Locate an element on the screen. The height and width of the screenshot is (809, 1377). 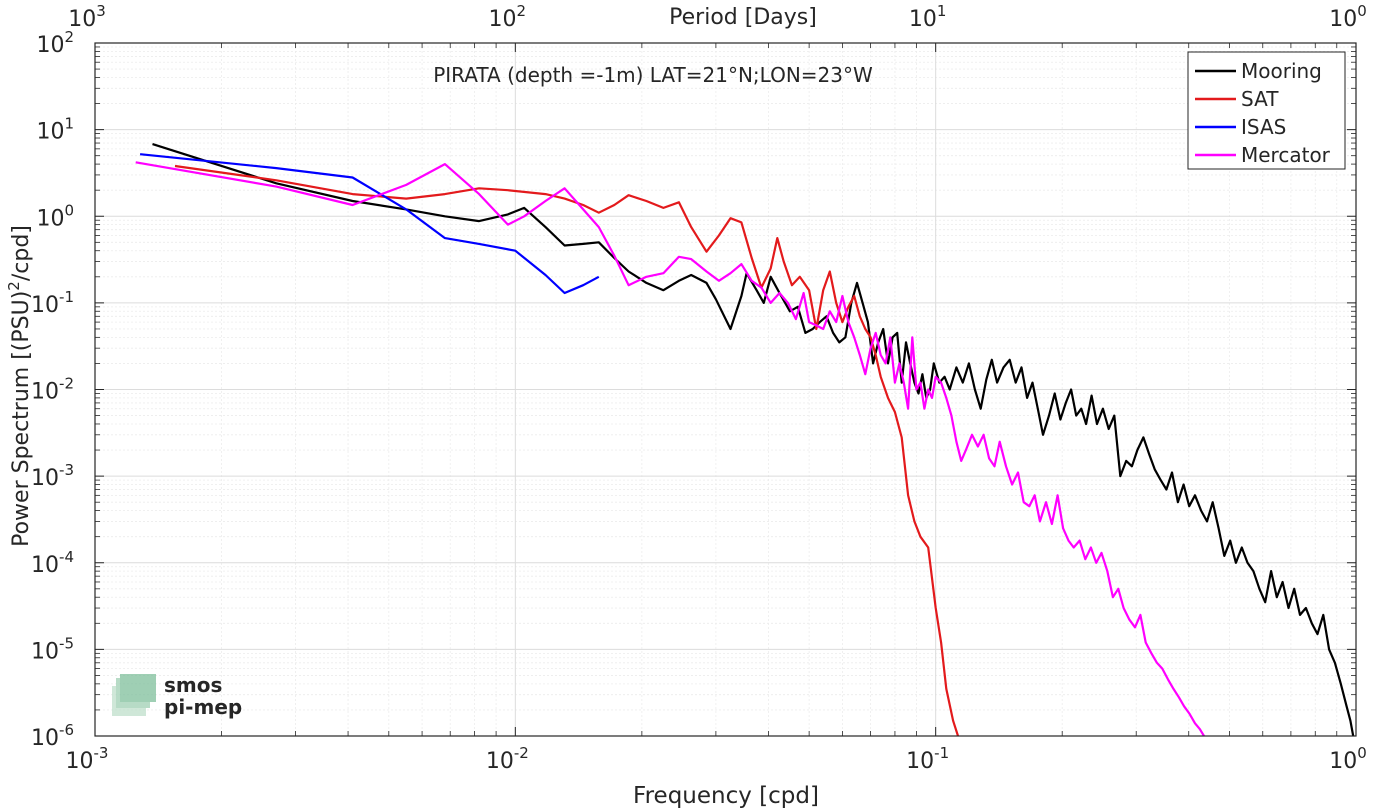
y-tick-label: 10⁻⁶ is located at coordinates (52, 736).